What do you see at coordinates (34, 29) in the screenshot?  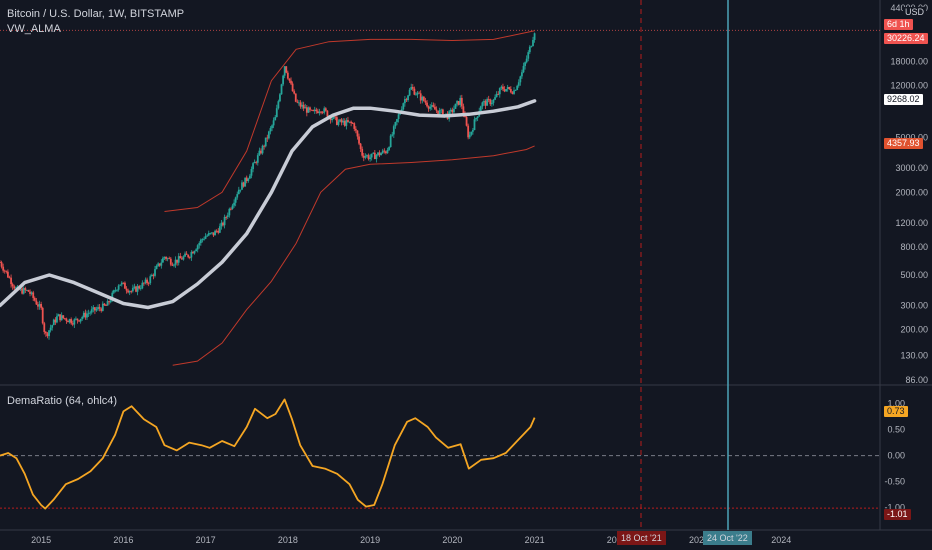 I see `indicator-vw-alma-label: VW_ALMA` at bounding box center [34, 29].